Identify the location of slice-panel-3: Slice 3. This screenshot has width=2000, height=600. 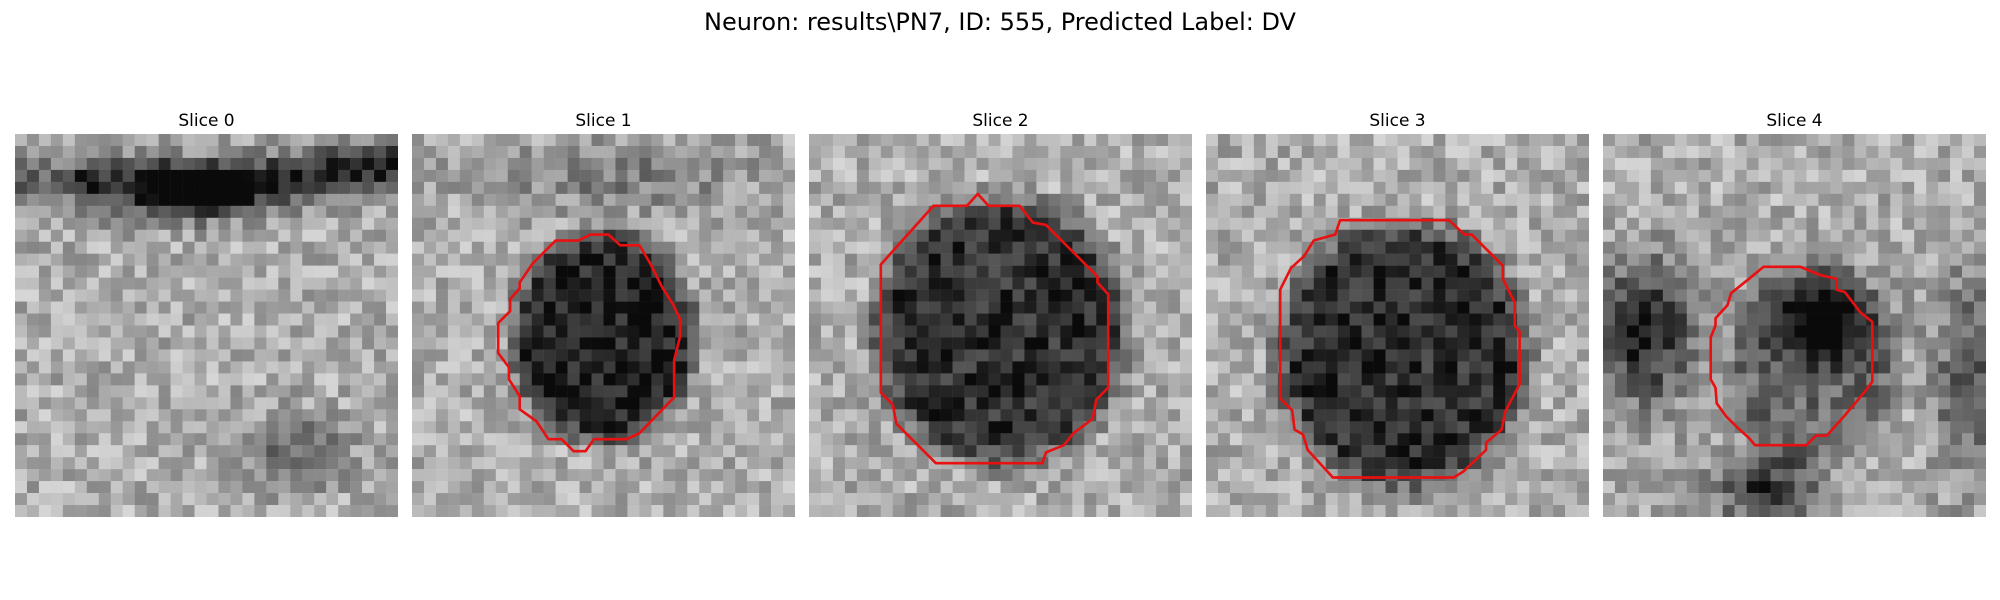
(1397, 312).